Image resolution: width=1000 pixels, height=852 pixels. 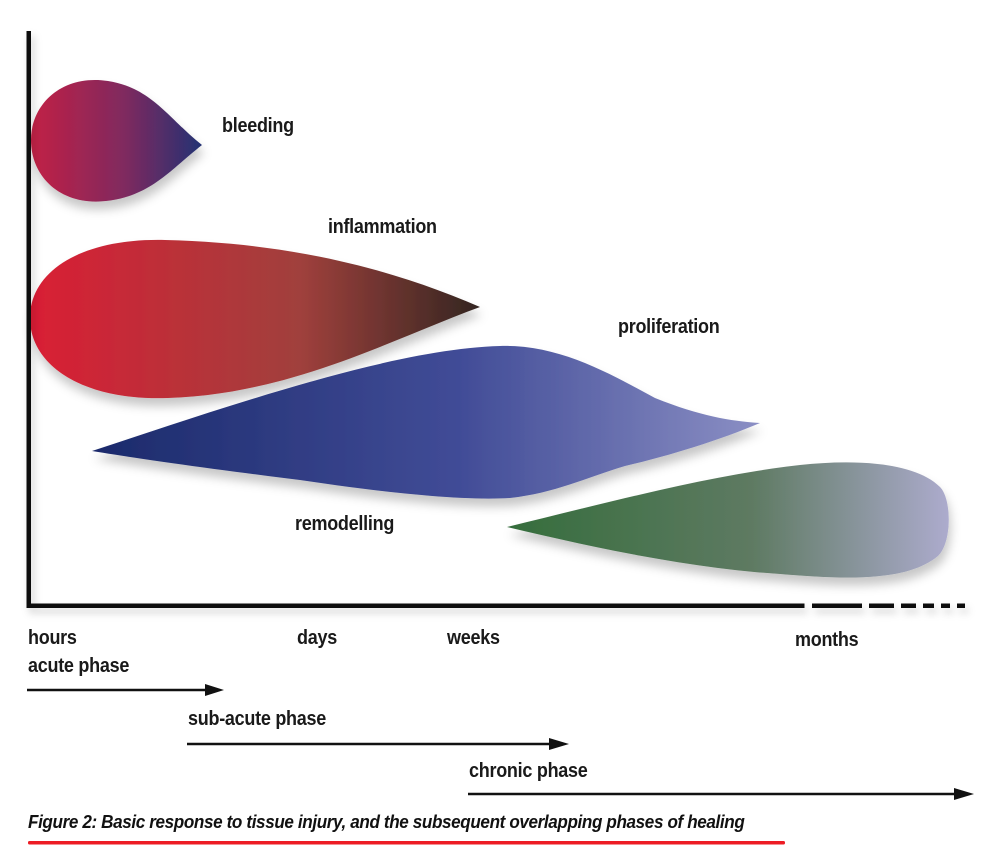 I want to click on chronic-phase-arrow, so click(x=721, y=794).